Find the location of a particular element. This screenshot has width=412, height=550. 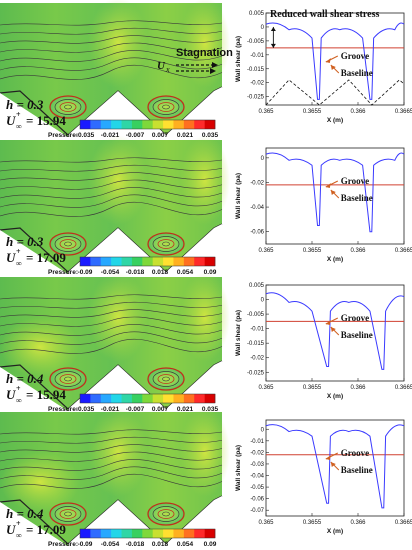

groove-geometry-guide is located at coordinates (335, 92).